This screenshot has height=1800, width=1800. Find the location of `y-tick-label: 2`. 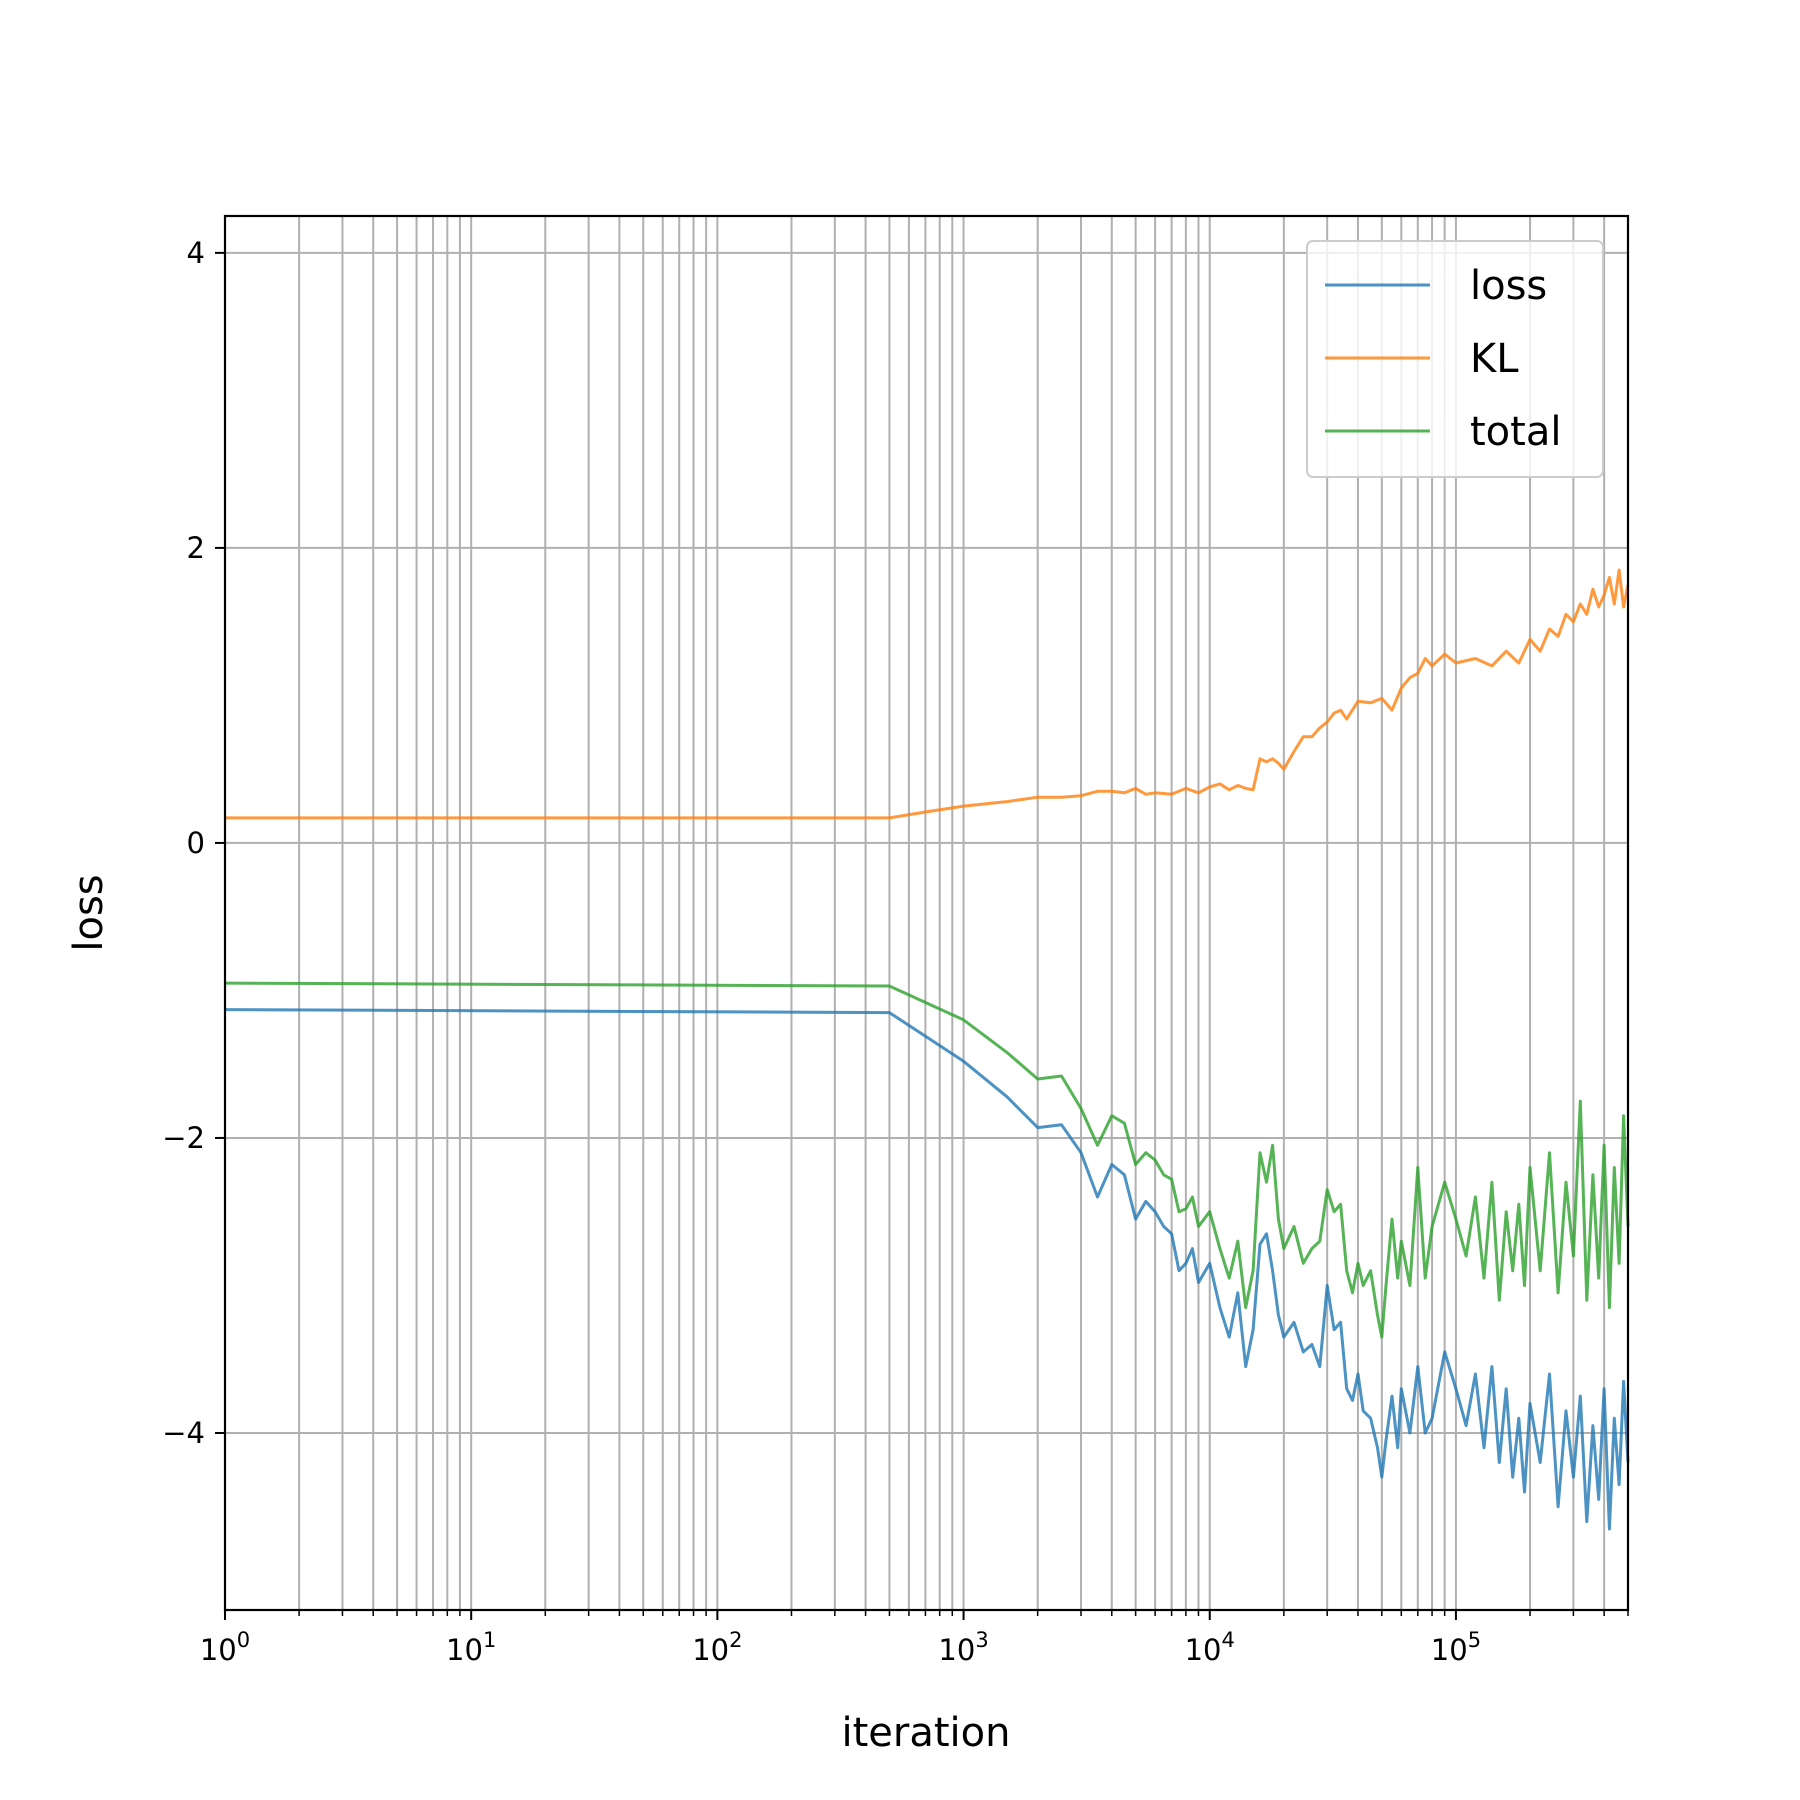

y-tick-label: 2 is located at coordinates (196, 548).